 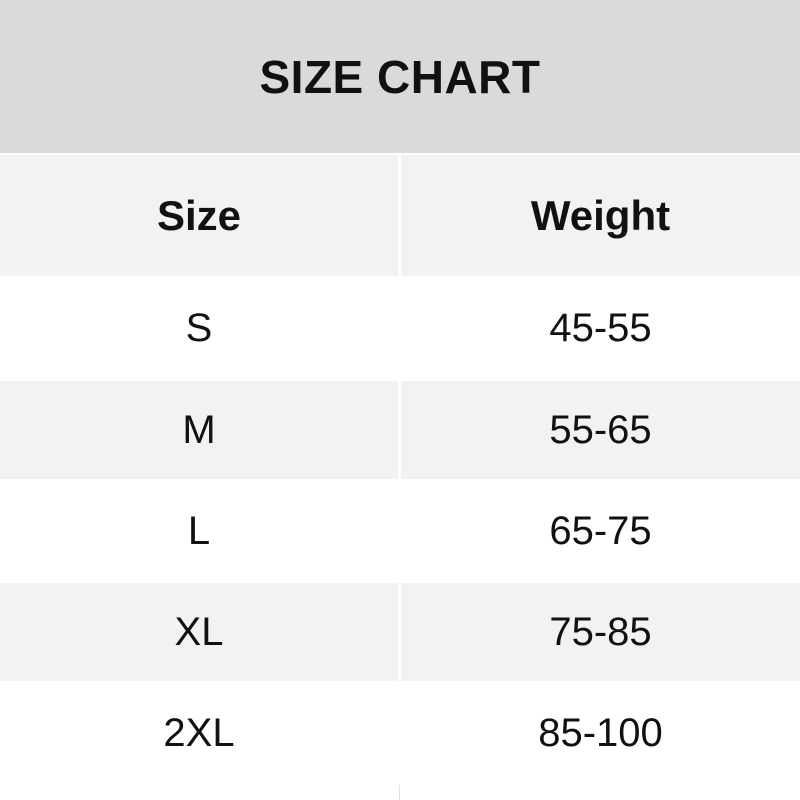 What do you see at coordinates (600, 328) in the screenshot?
I see `weight-cell: 45-55` at bounding box center [600, 328].